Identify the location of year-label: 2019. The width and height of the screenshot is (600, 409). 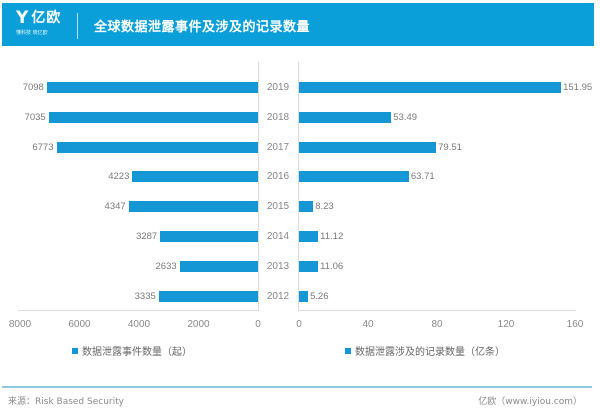
(278, 87).